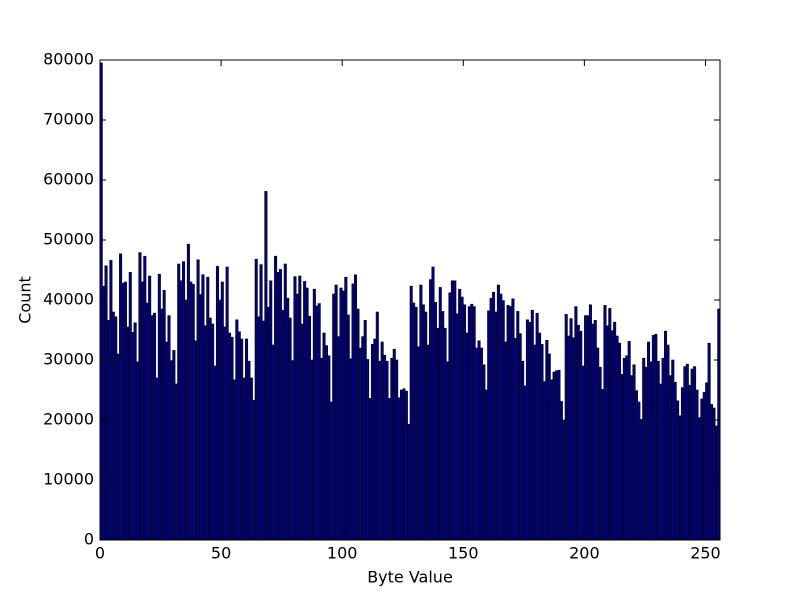  Describe the element at coordinates (89, 539) in the screenshot. I see `y-tick-label: 0` at that location.